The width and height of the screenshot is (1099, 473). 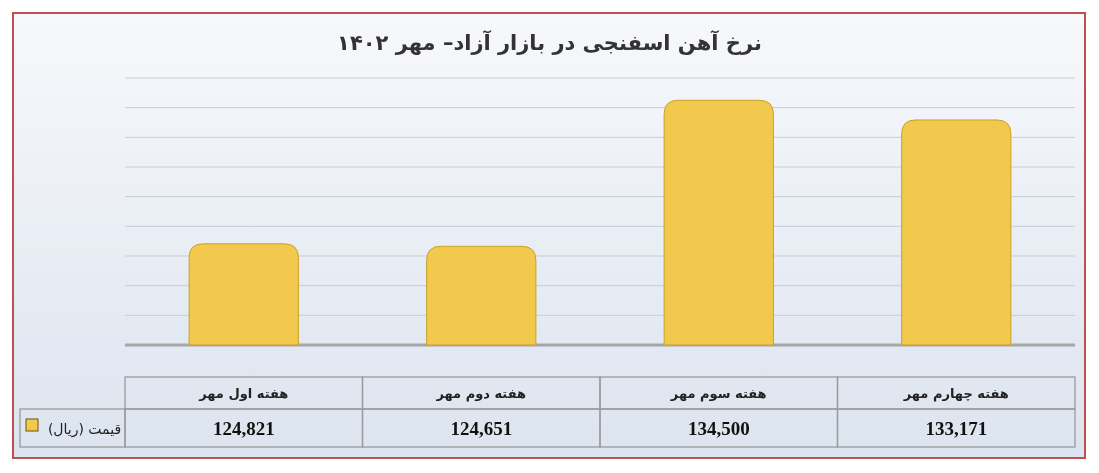 I want to click on legend: قیمت (ریال), so click(x=73, y=427).